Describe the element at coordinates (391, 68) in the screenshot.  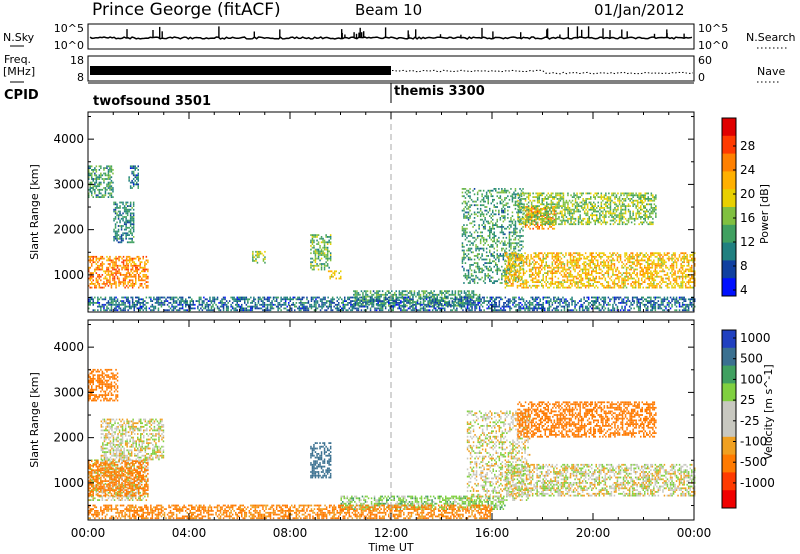
I see `freq-strip-frame` at that location.